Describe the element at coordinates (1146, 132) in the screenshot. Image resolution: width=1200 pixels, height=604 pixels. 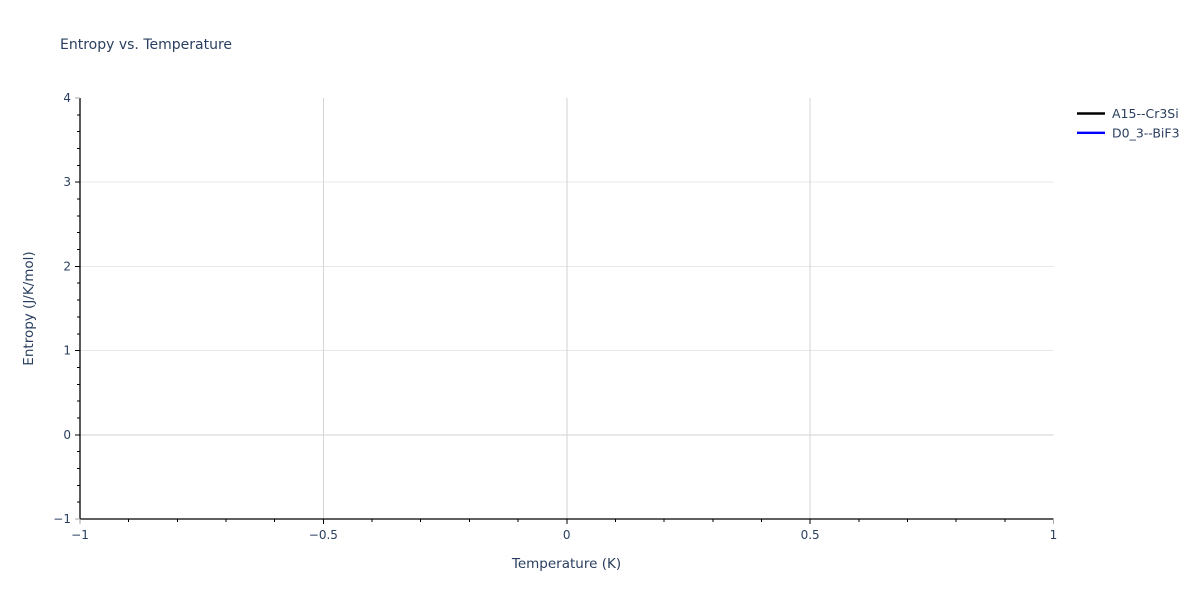
I see `legend-label: D0_3--BiF3` at that location.